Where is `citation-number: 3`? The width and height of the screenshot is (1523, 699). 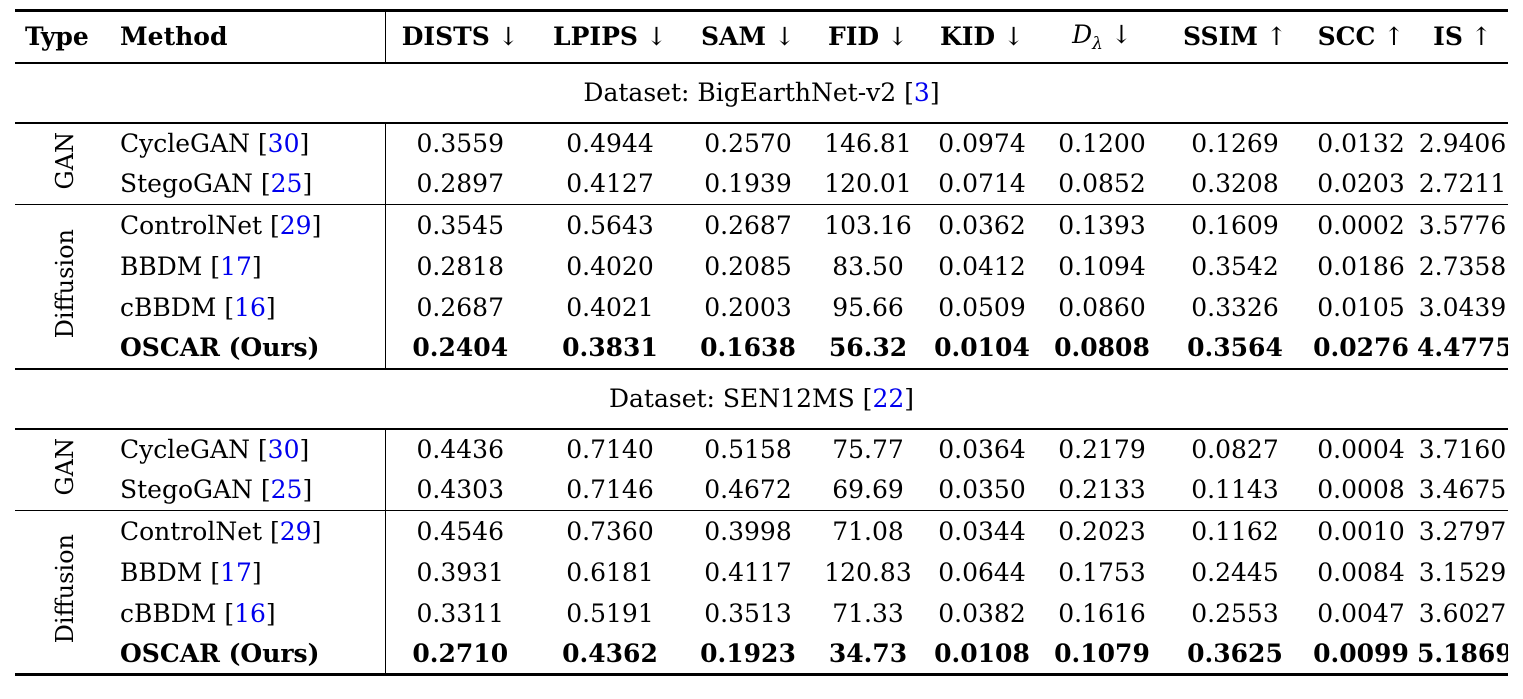 citation-number: 3 is located at coordinates (921, 92).